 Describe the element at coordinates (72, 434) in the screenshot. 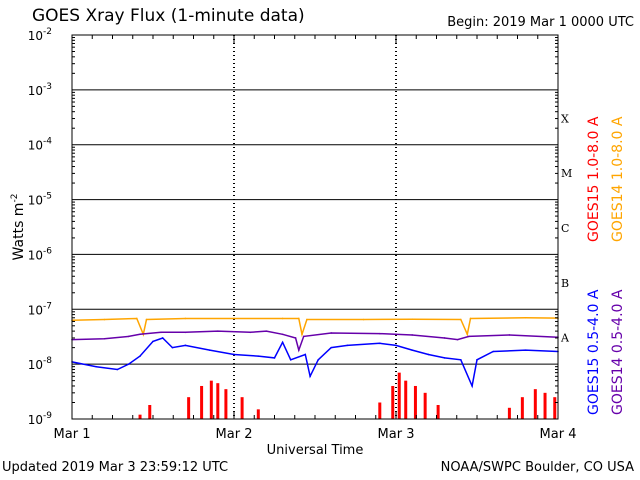

I see `x-tick-label: Mar 1` at that location.